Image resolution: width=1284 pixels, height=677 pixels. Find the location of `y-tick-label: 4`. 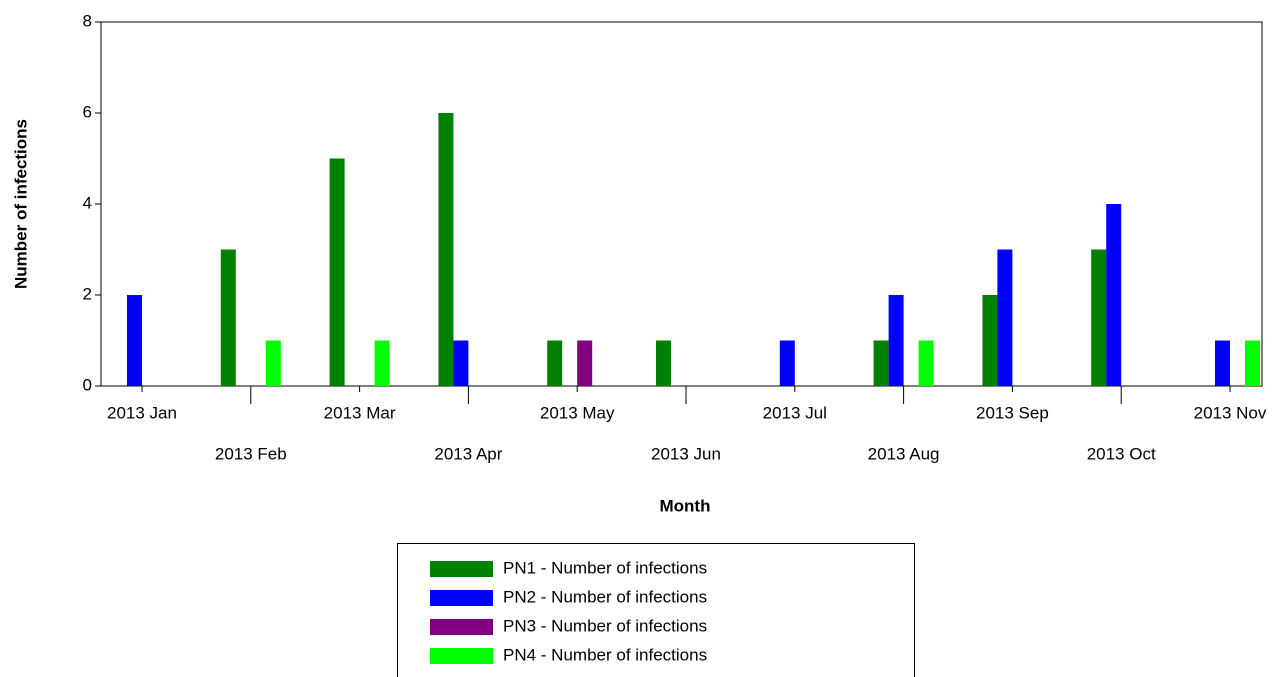

y-tick-label: 4 is located at coordinates (87, 202).